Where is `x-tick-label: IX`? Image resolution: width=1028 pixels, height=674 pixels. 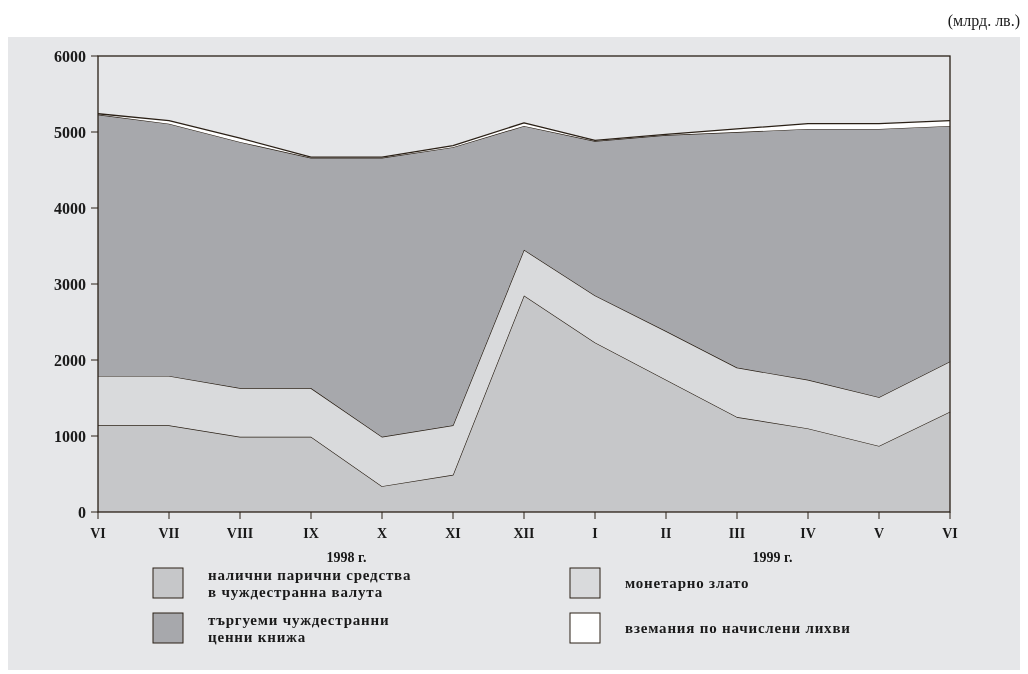
x-tick-label: IX is located at coordinates (311, 533).